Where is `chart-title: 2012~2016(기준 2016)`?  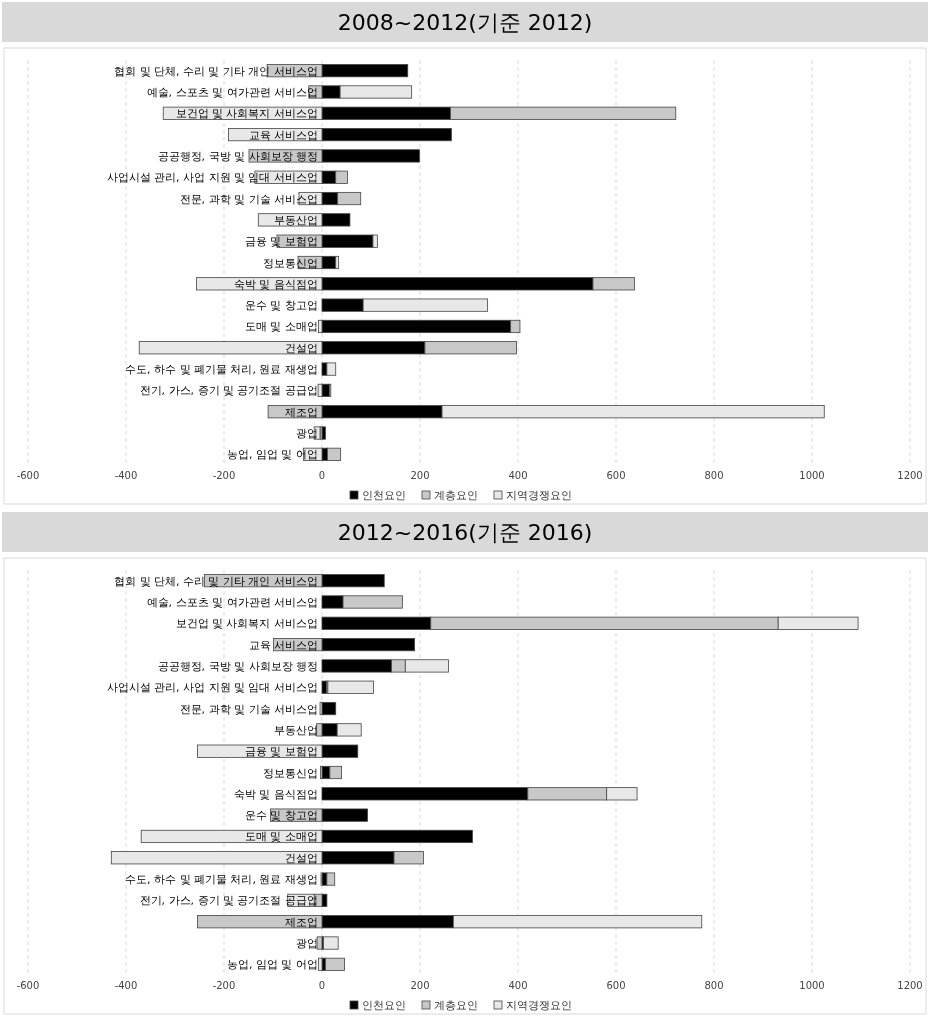
chart-title: 2012~2016(기준 2016) is located at coordinates (465, 532).